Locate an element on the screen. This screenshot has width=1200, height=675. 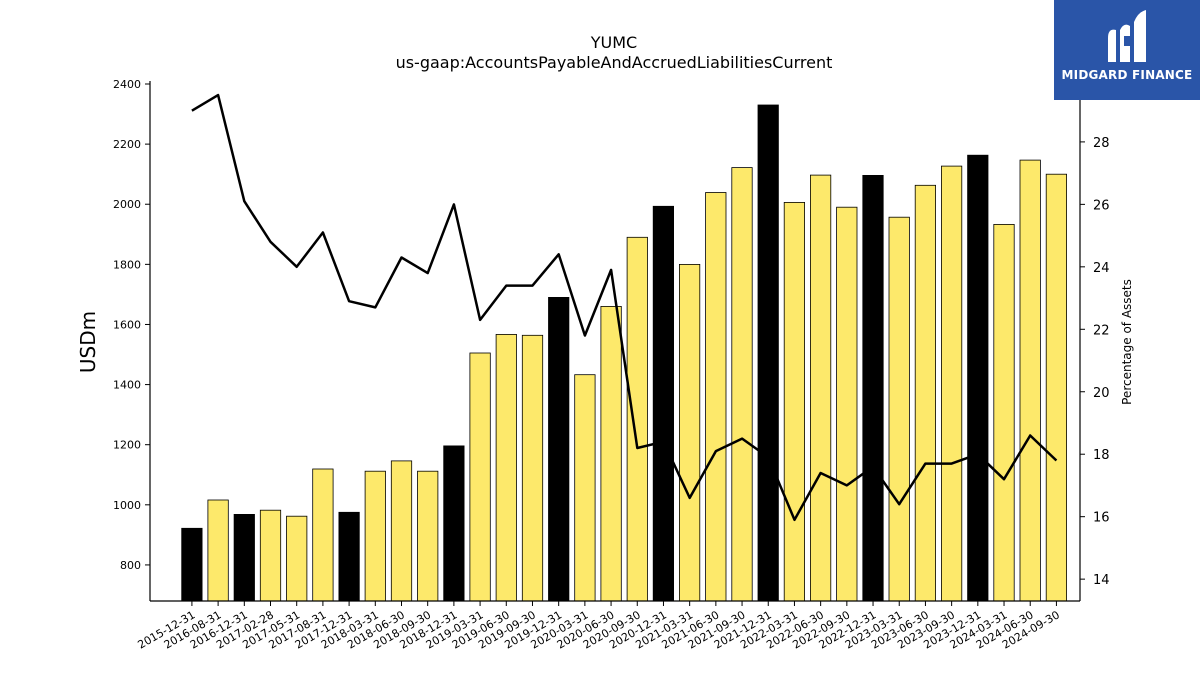
y2-tick-label: 16 is located at coordinates (1101, 518).